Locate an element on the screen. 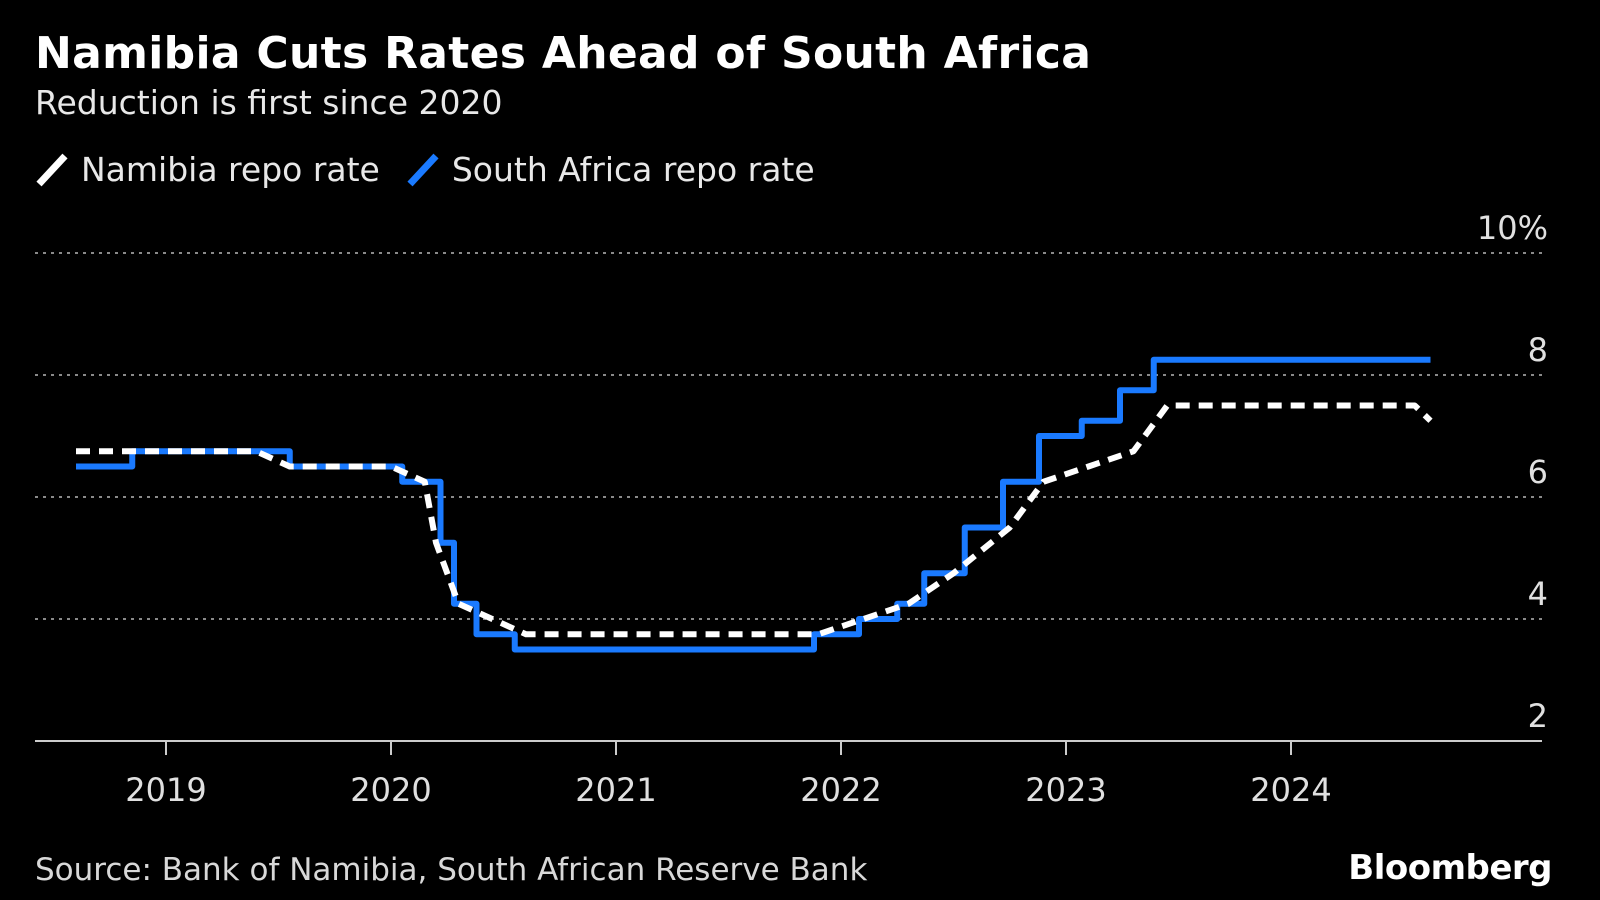 The width and height of the screenshot is (1600, 900). y-axis-labels: 2 4 6 8 10% is located at coordinates (1512, 472).